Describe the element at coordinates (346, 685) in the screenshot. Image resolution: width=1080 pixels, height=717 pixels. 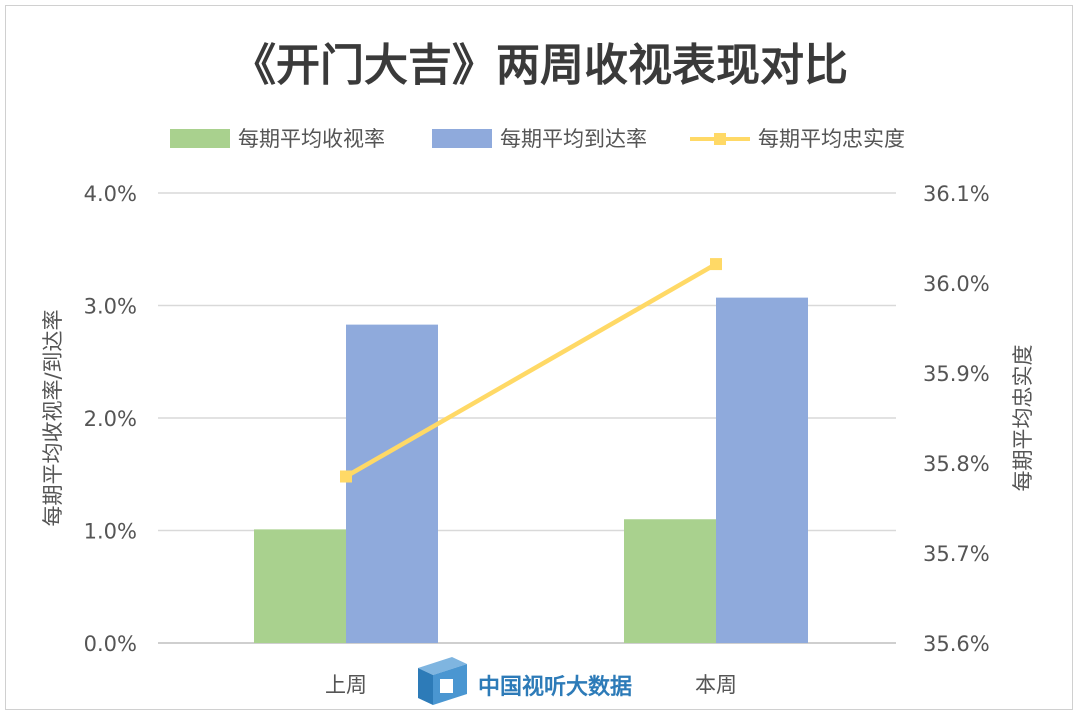
I see `category-label-last-week: 上周` at that location.